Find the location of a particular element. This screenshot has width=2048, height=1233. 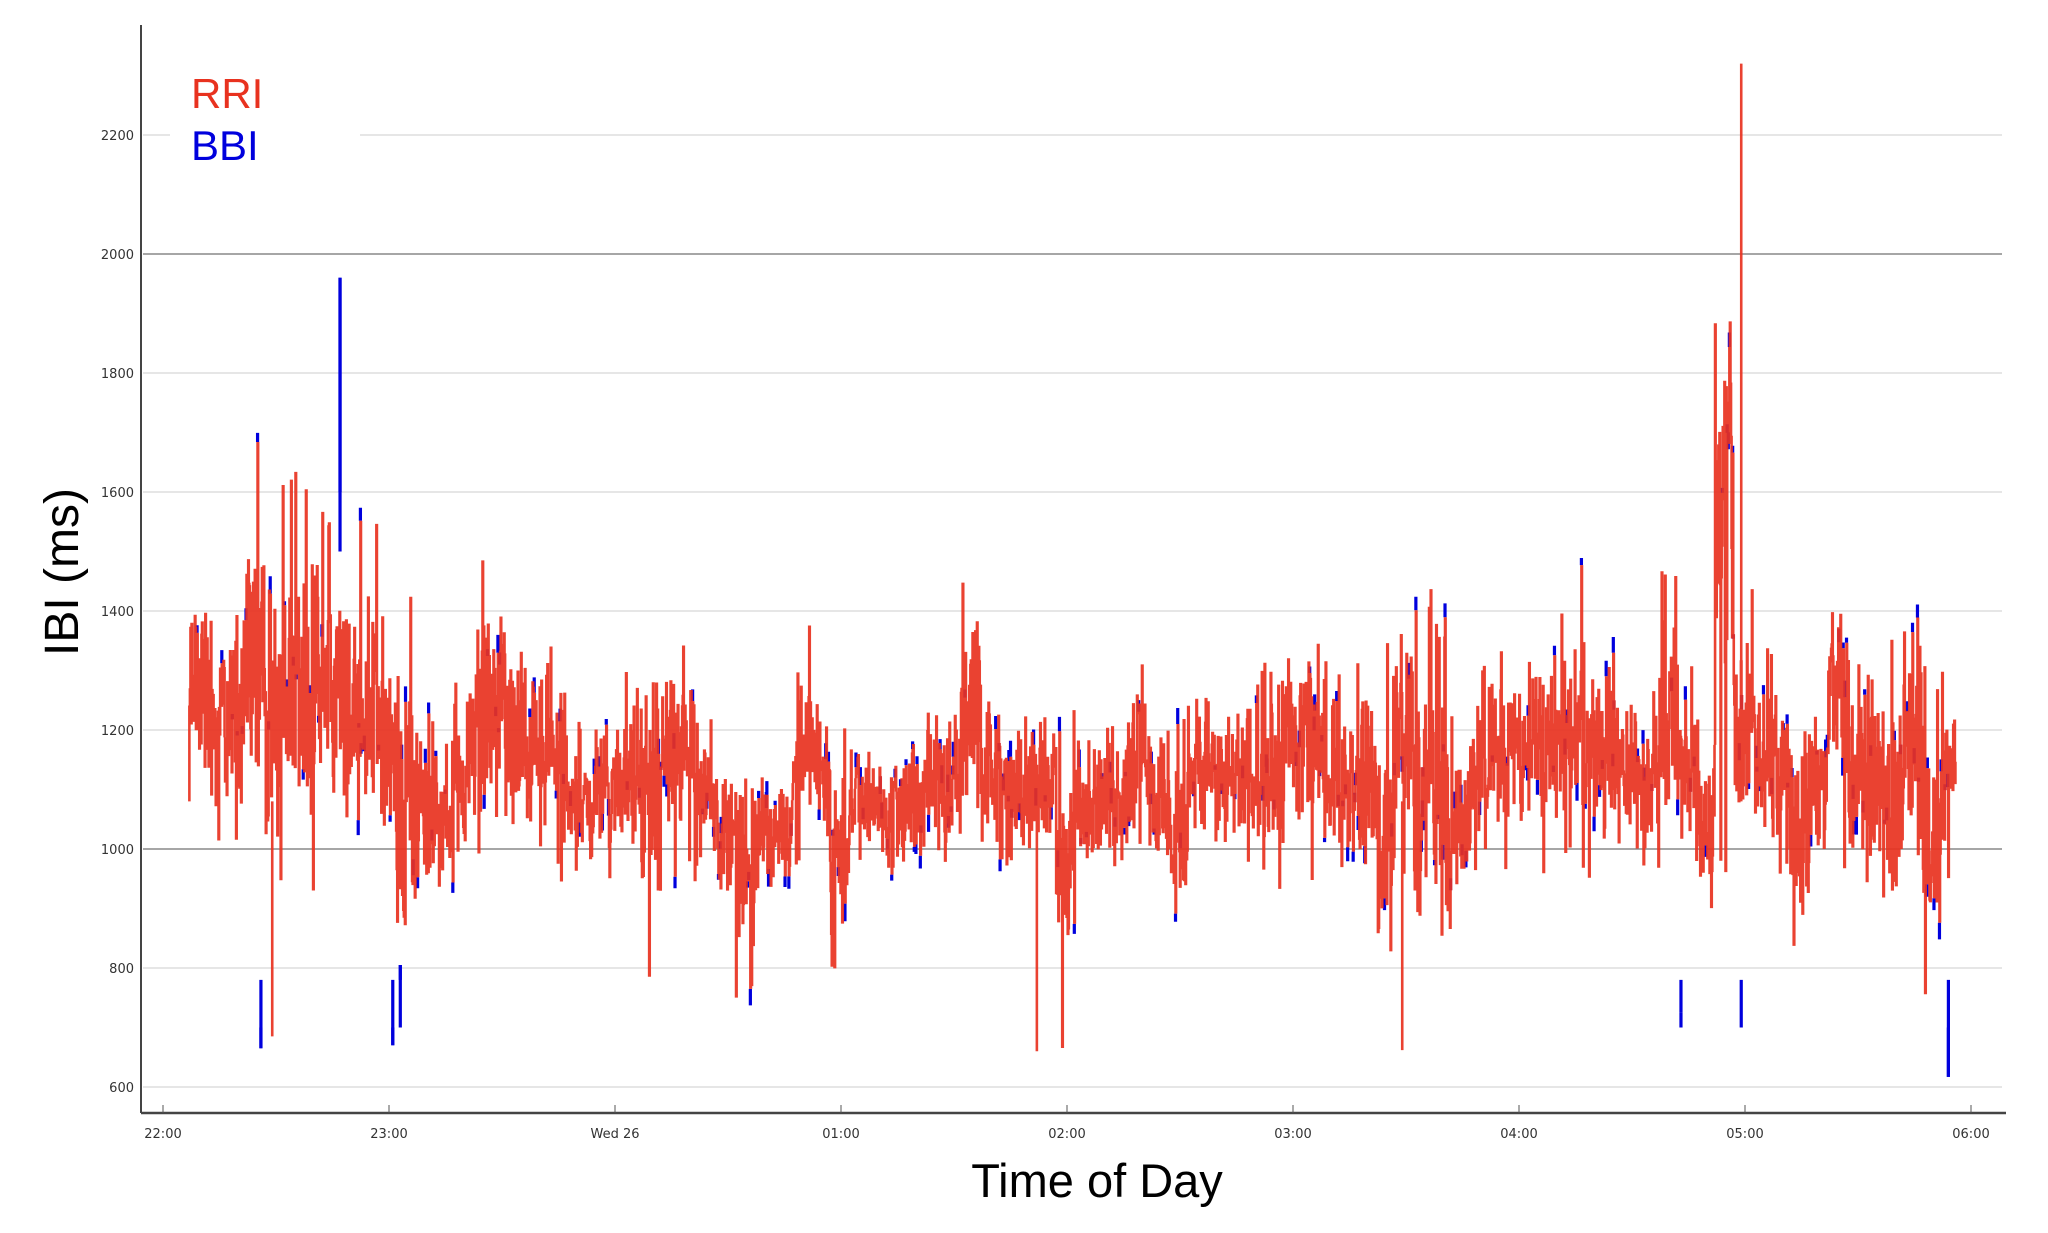

x-tick-label: 05:00 is located at coordinates (1744, 1134).